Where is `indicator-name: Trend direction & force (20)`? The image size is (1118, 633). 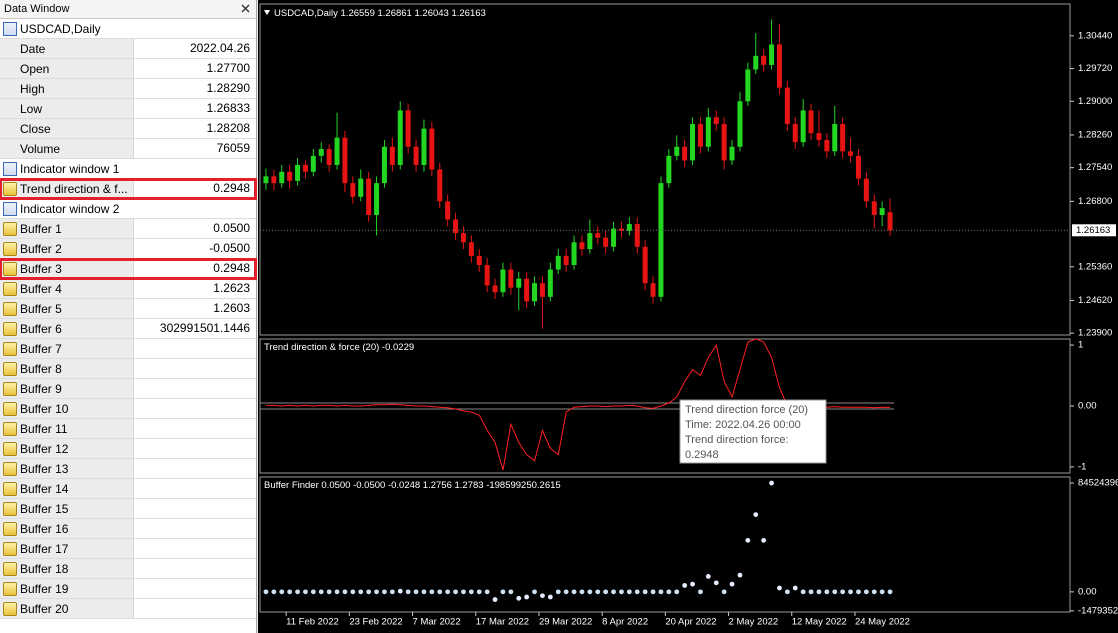
indicator-name: Trend direction & force (20) is located at coordinates (321, 347).